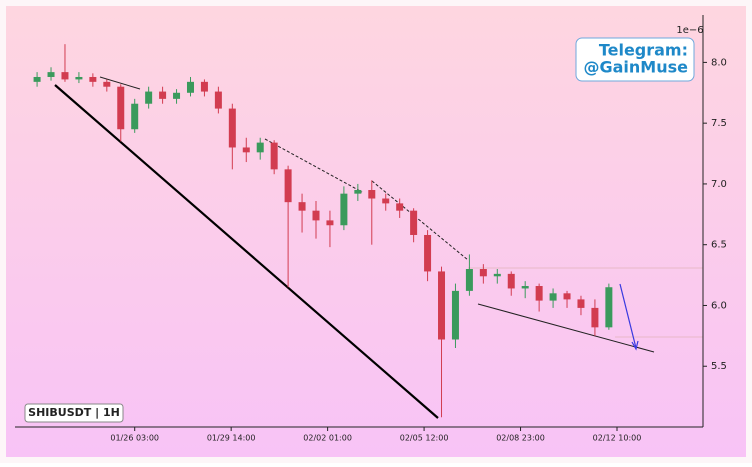 The width and height of the screenshot is (752, 467). I want to click on y-tick-label: 6.0, so click(719, 305).